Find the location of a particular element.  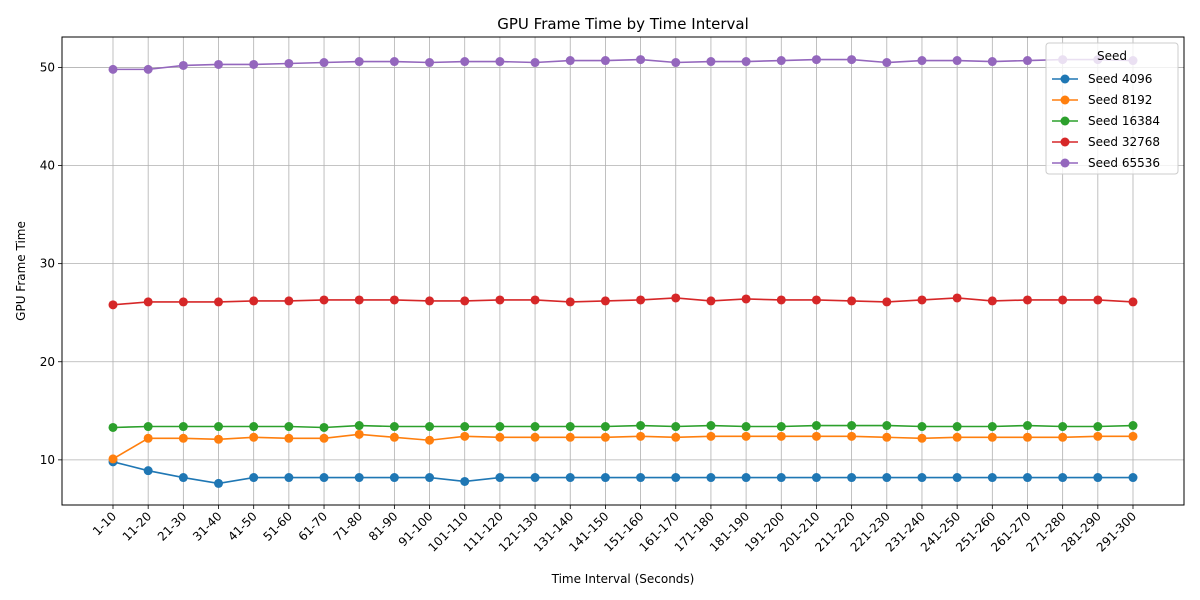

legend-box is located at coordinates (1112, 108).